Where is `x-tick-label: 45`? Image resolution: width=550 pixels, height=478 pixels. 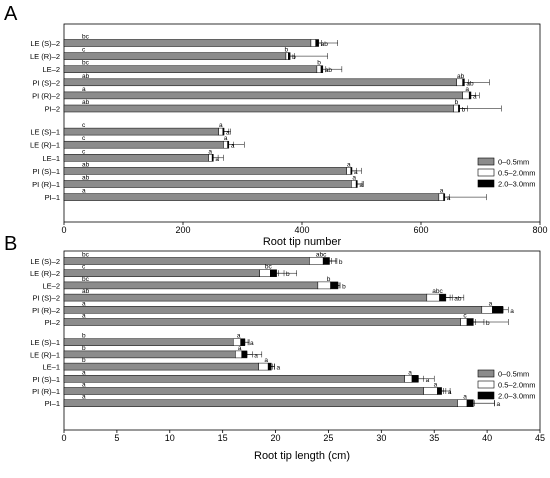
x-tick-label: 45 is located at coordinates (540, 438).